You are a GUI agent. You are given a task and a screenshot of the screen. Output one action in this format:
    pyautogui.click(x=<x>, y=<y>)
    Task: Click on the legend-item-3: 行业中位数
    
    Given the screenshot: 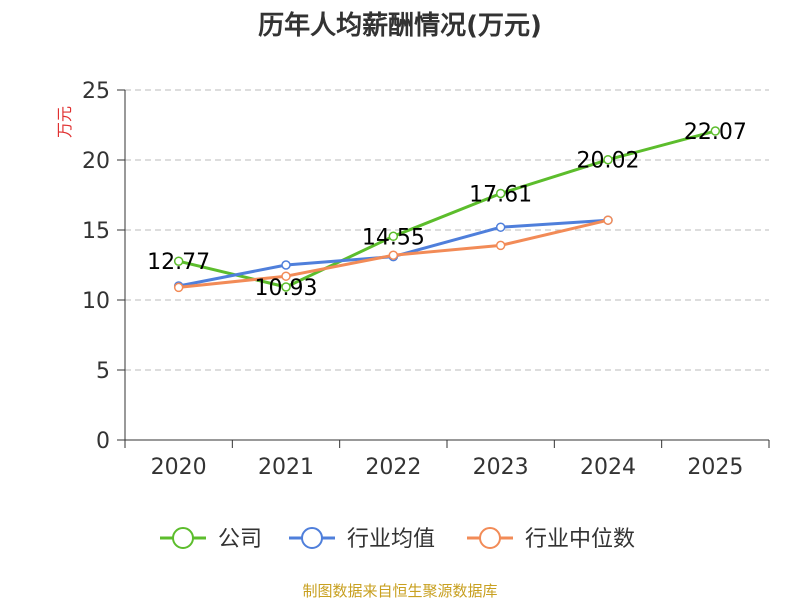 What is the action you would take?
    pyautogui.click(x=551, y=539)
    